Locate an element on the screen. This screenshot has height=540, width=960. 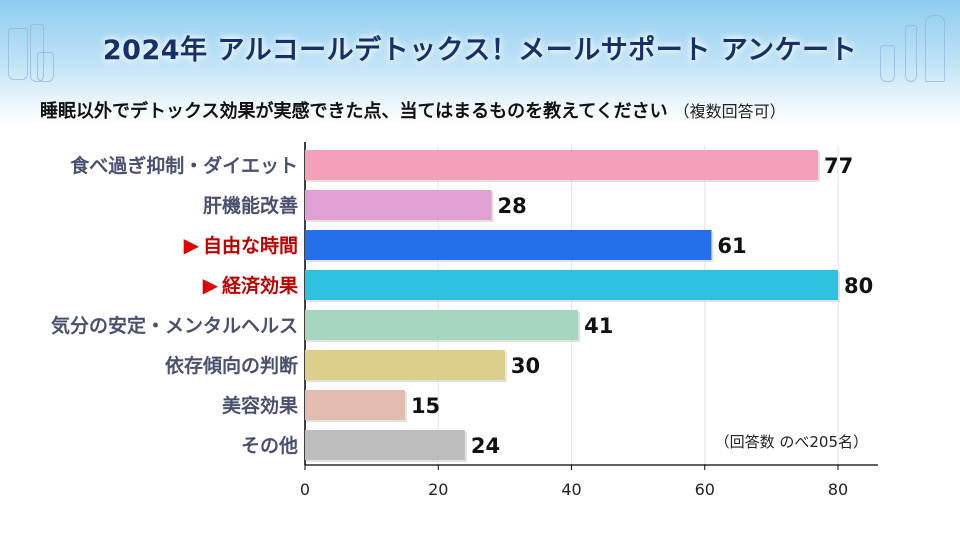
data-label: 41 is located at coordinates (598, 326).